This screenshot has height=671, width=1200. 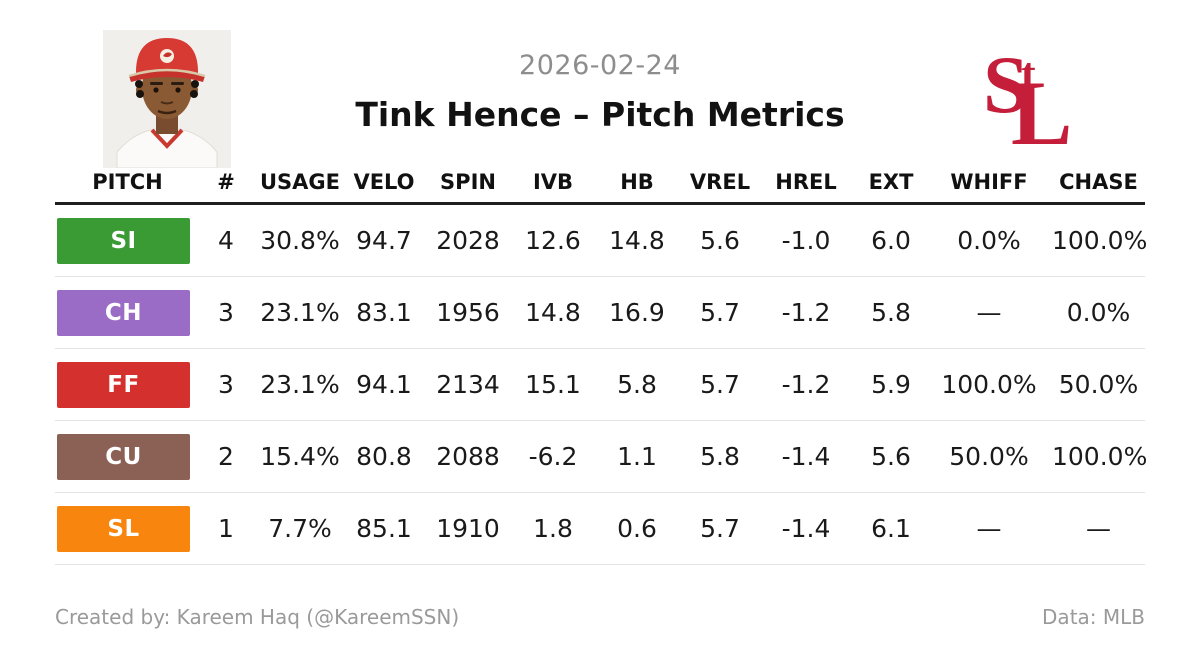 I want to click on svg-text: t, so click(x=1028, y=73).